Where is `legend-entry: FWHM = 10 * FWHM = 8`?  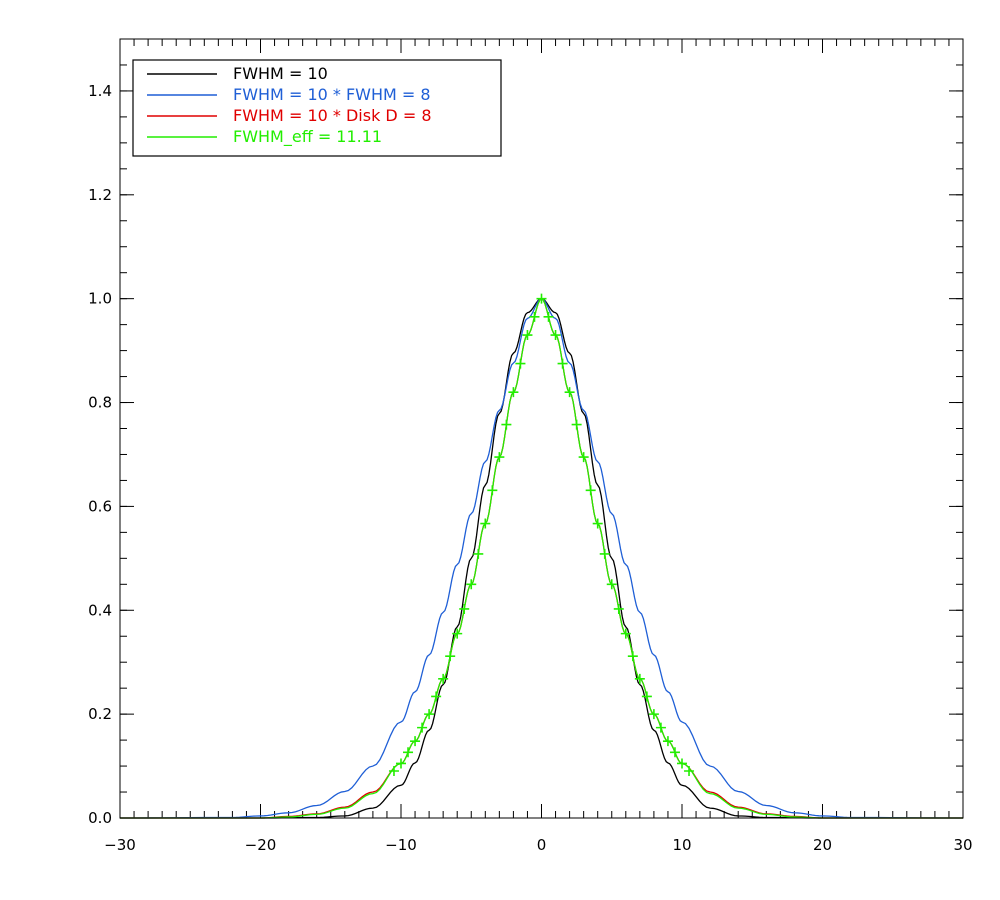 legend-entry: FWHM = 10 * FWHM = 8 is located at coordinates (289, 94).